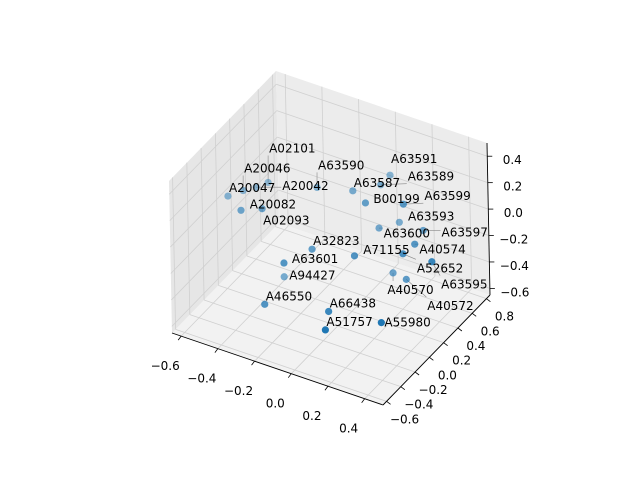 This screenshot has height=480, width=640. Describe the element at coordinates (464, 232) in the screenshot. I see `point-label: A63597` at that location.